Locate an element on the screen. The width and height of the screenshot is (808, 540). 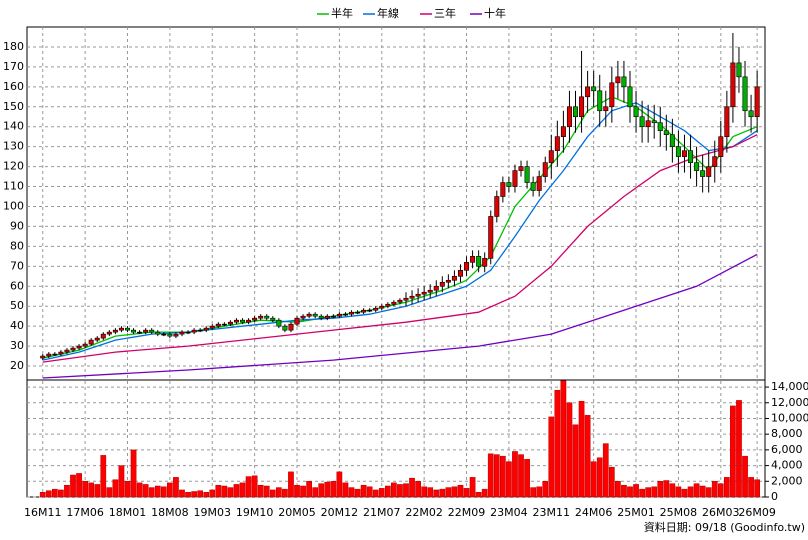
y-tick-label: 60 is located at coordinates (17, 285).